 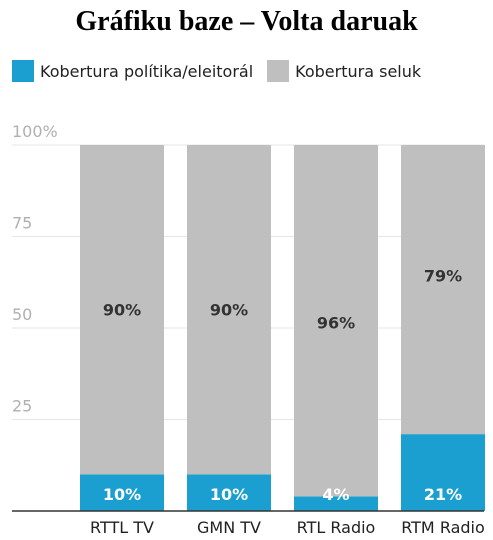 What do you see at coordinates (443, 276) in the screenshot?
I see `data-label: 79%` at bounding box center [443, 276].